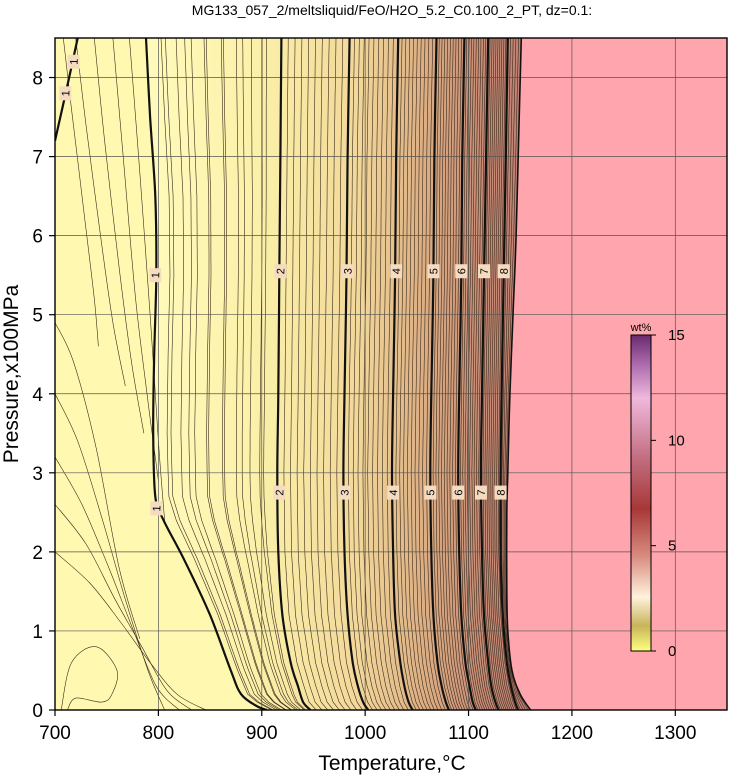 This screenshot has width=734, height=776. Describe the element at coordinates (37, 237) in the screenshot. I see `y-tick-label: 6` at that location.